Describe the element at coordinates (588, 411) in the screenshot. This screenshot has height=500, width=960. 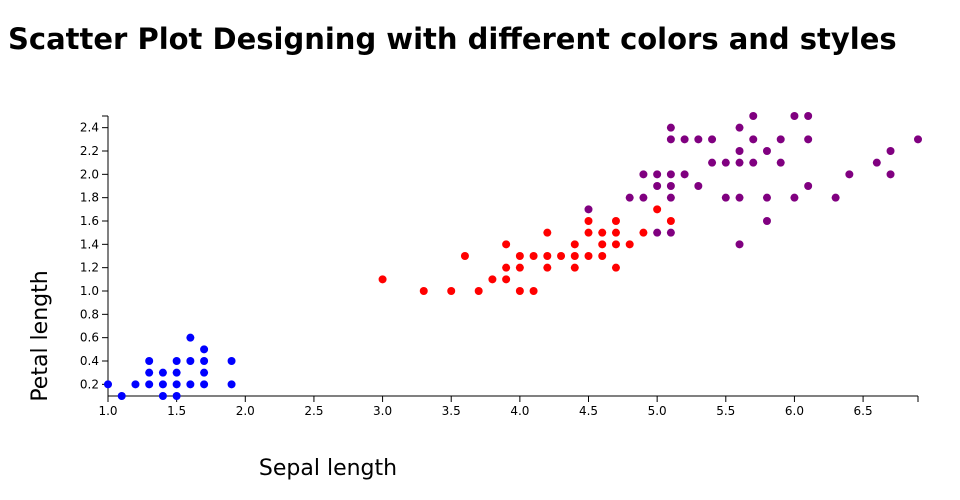
I see `x-tick-label: 4.5` at that location.